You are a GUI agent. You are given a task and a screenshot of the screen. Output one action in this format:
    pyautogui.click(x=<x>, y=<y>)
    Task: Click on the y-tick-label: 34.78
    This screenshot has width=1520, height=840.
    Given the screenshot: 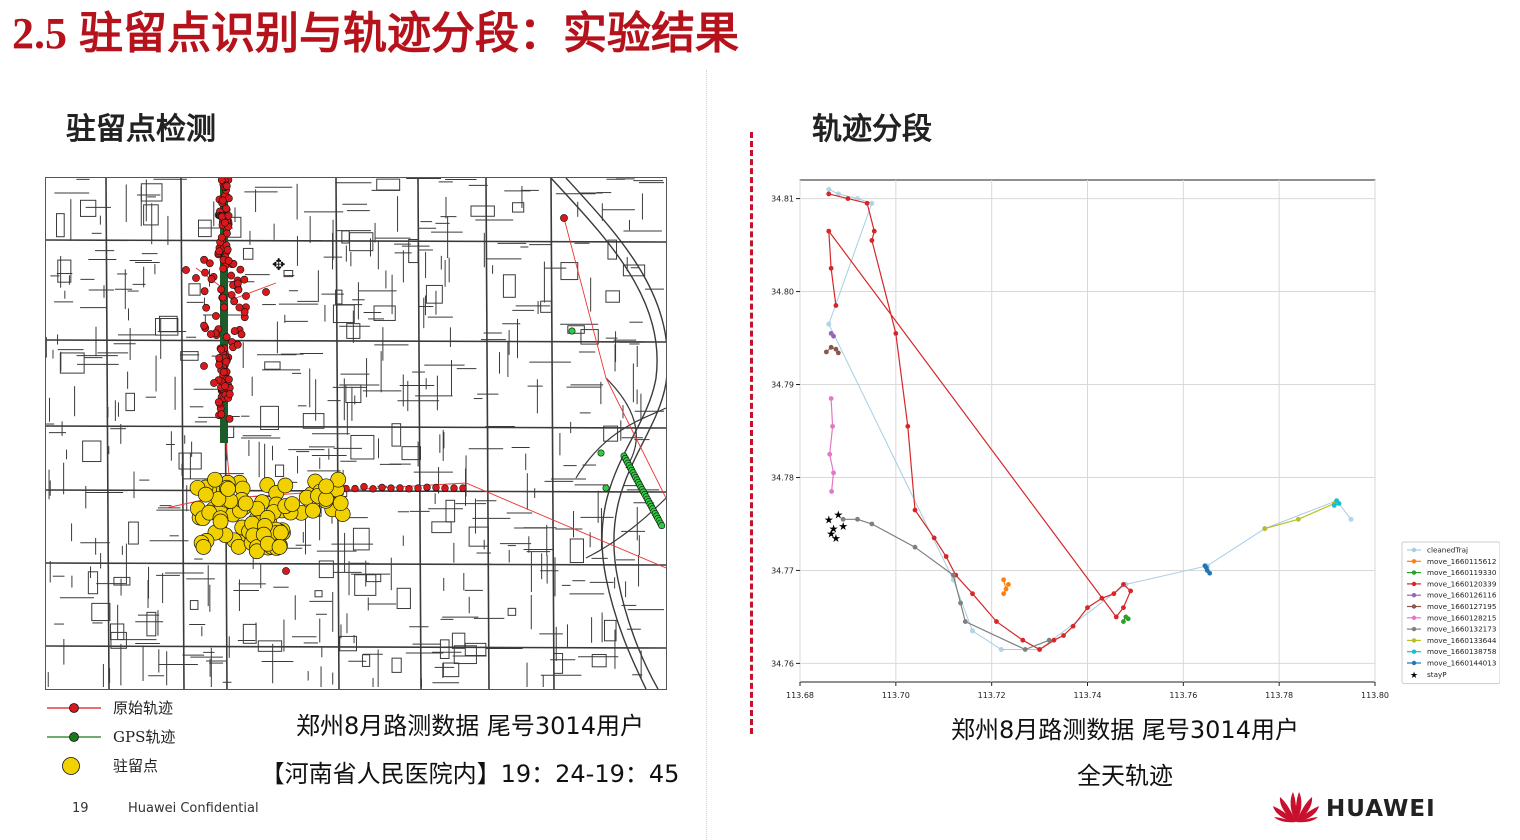 What is the action you would take?
    pyautogui.click(x=782, y=477)
    